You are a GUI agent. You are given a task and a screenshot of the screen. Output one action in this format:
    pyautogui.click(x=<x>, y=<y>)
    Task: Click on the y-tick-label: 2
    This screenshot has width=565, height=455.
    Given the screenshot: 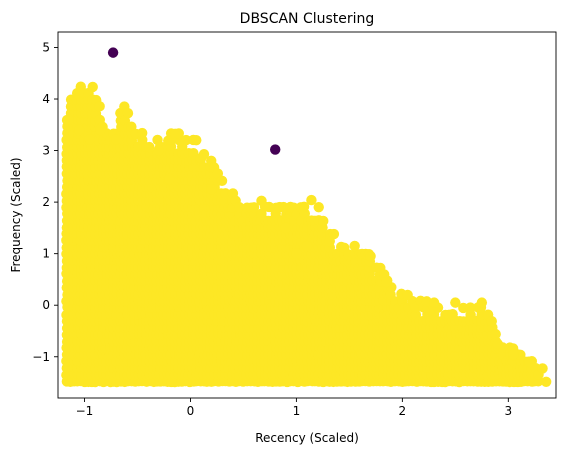 What is the action you would take?
    pyautogui.click(x=46, y=202)
    